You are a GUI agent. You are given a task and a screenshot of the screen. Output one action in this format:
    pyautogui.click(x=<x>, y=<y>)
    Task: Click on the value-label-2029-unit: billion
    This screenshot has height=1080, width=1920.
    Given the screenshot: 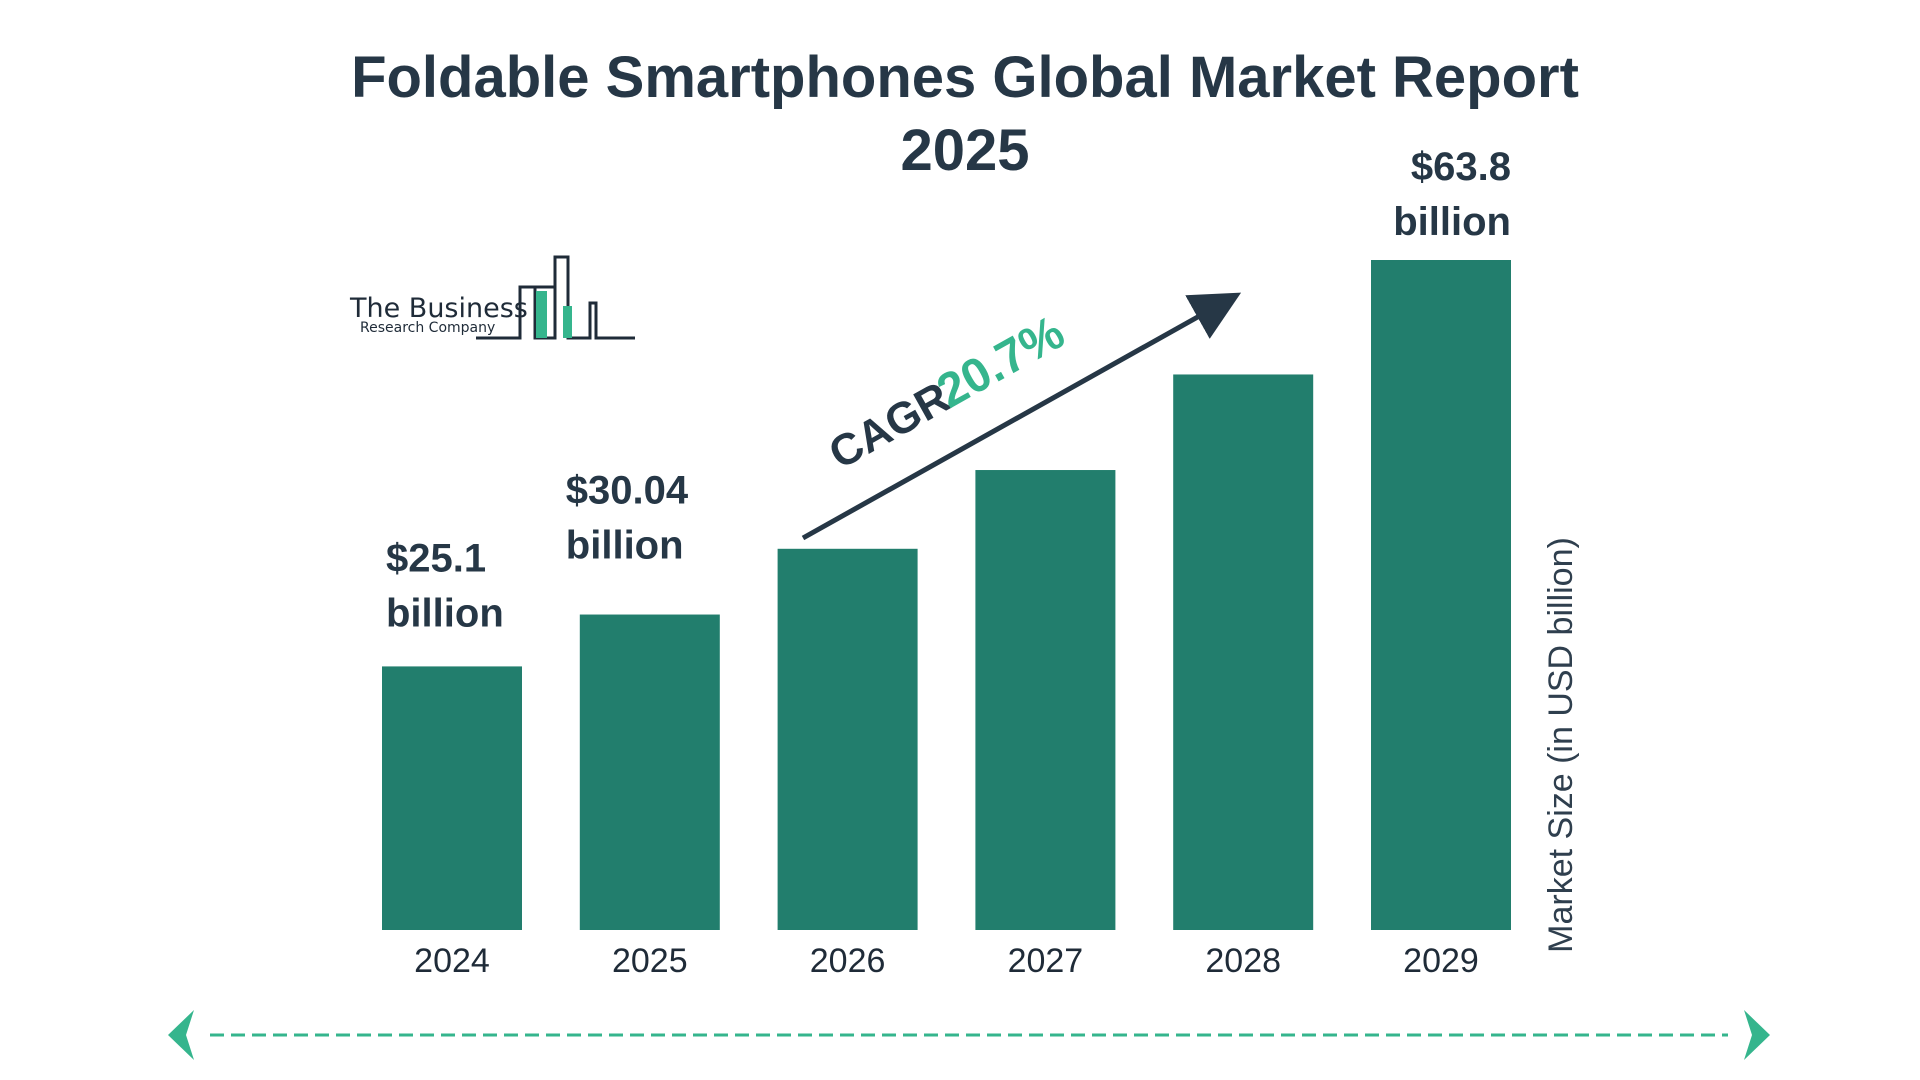 What is the action you would take?
    pyautogui.click(x=1452, y=222)
    